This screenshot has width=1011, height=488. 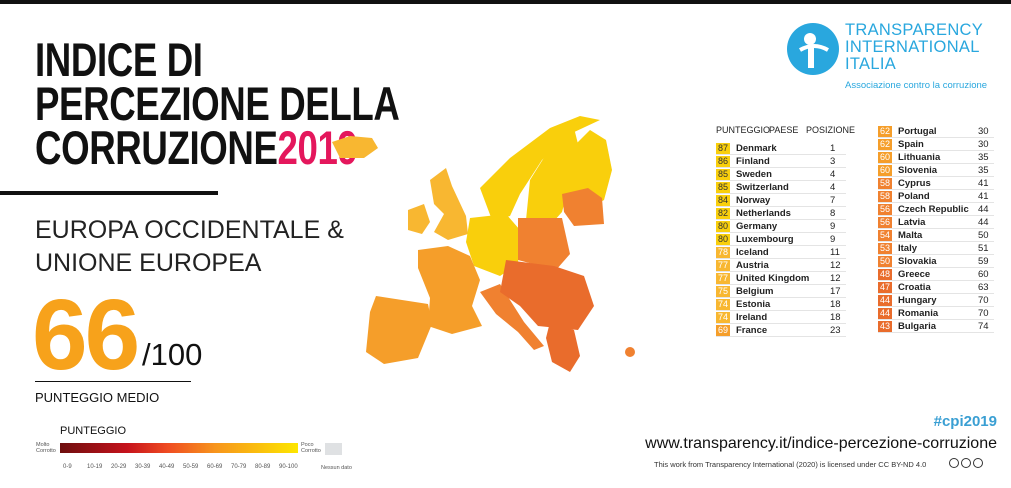 I want to click on table-row: 74 Estonia 18, so click(x=781, y=304).